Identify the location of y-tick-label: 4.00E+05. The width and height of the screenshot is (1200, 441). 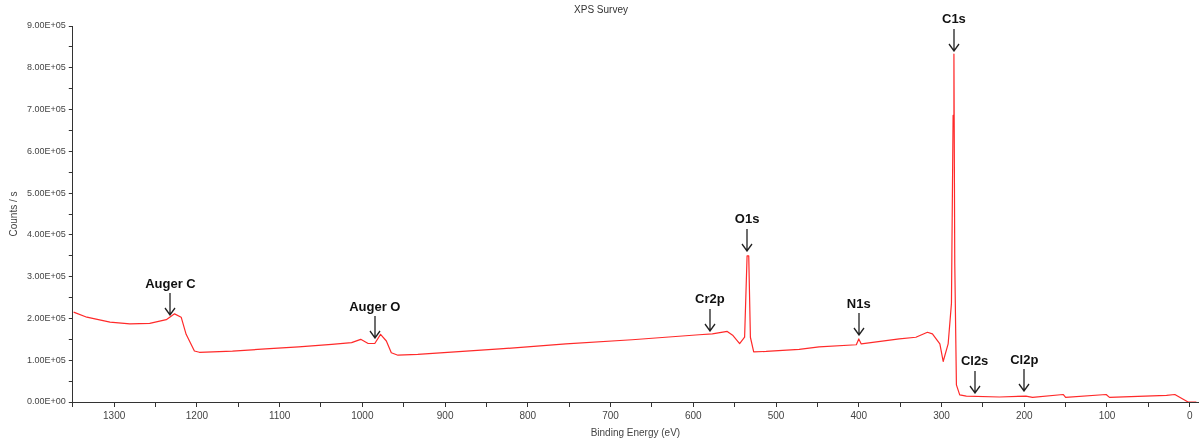
(46, 234).